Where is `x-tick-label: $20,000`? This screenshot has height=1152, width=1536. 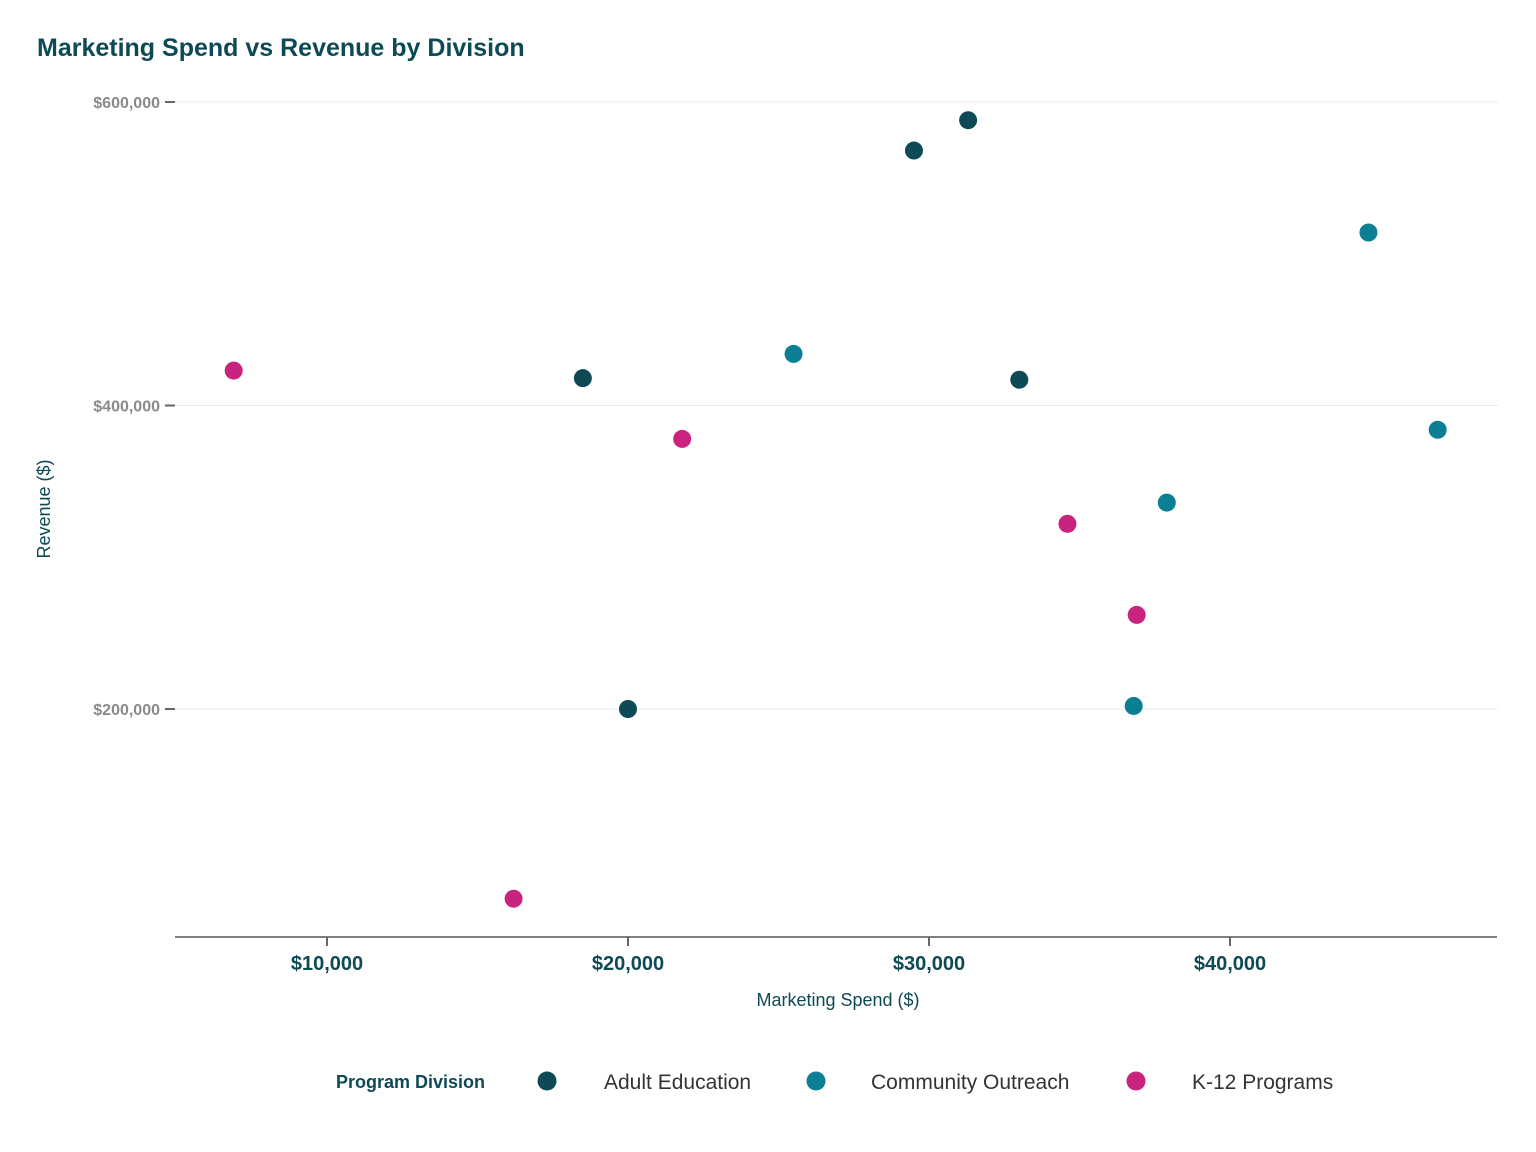
x-tick-label: $20,000 is located at coordinates (628, 964).